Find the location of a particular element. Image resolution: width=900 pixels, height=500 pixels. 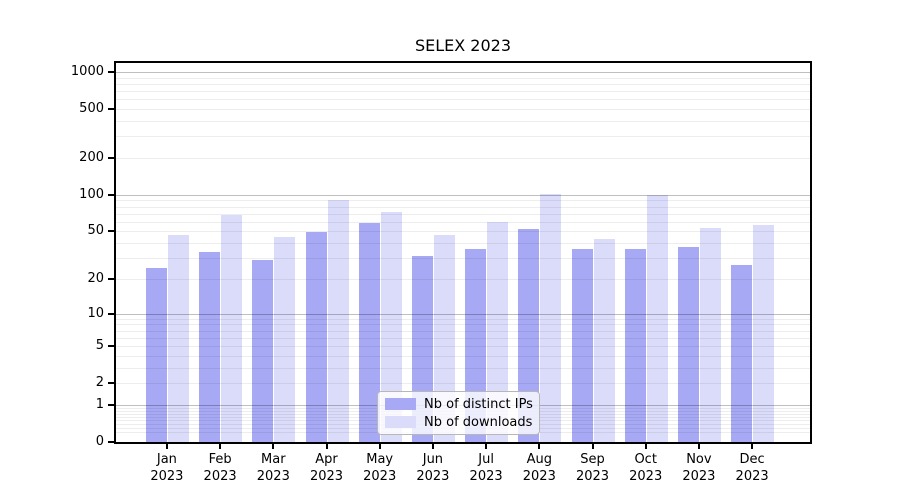

x-axis-tick-label: Apr 2023 is located at coordinates (326, 468).